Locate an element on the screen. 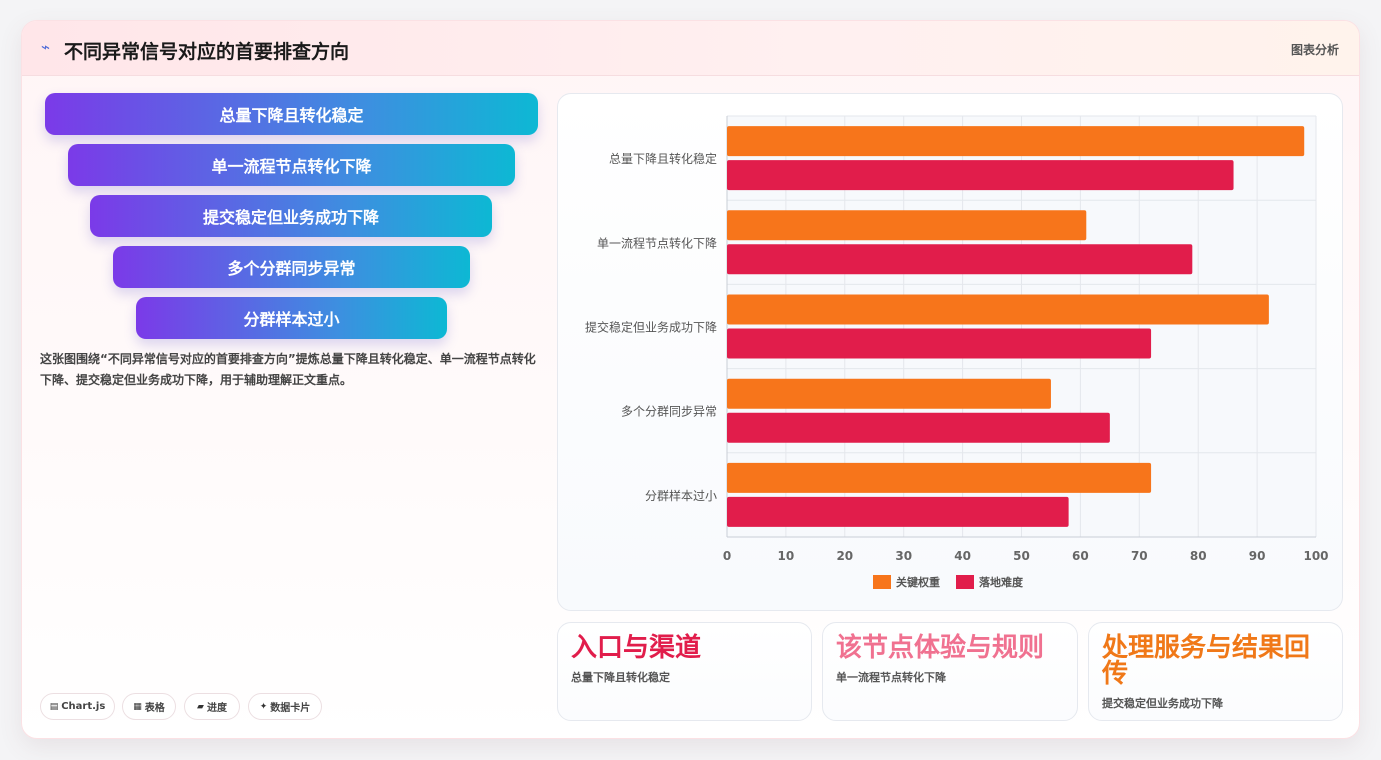 This screenshot has height=760, width=1381. x-tick-label: 0 is located at coordinates (727, 556).